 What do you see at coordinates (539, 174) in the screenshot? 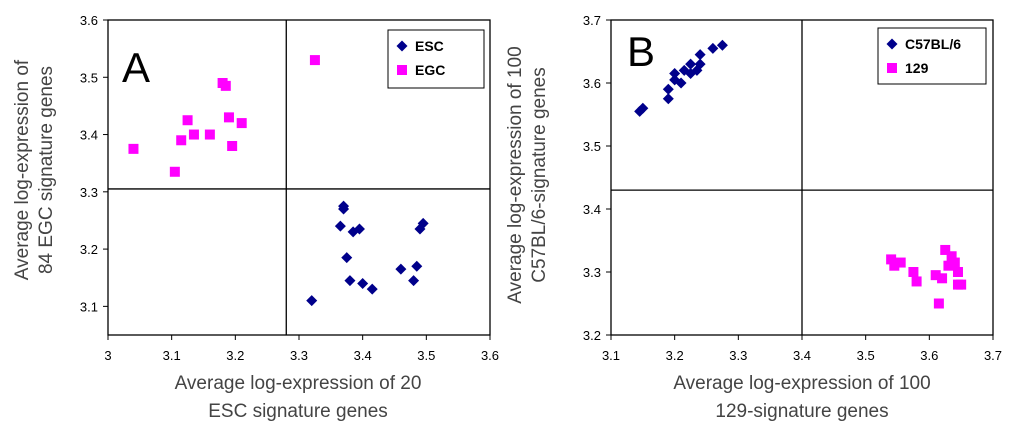
I see `y-axis-label: C57BL/6-signature genes` at bounding box center [539, 174].